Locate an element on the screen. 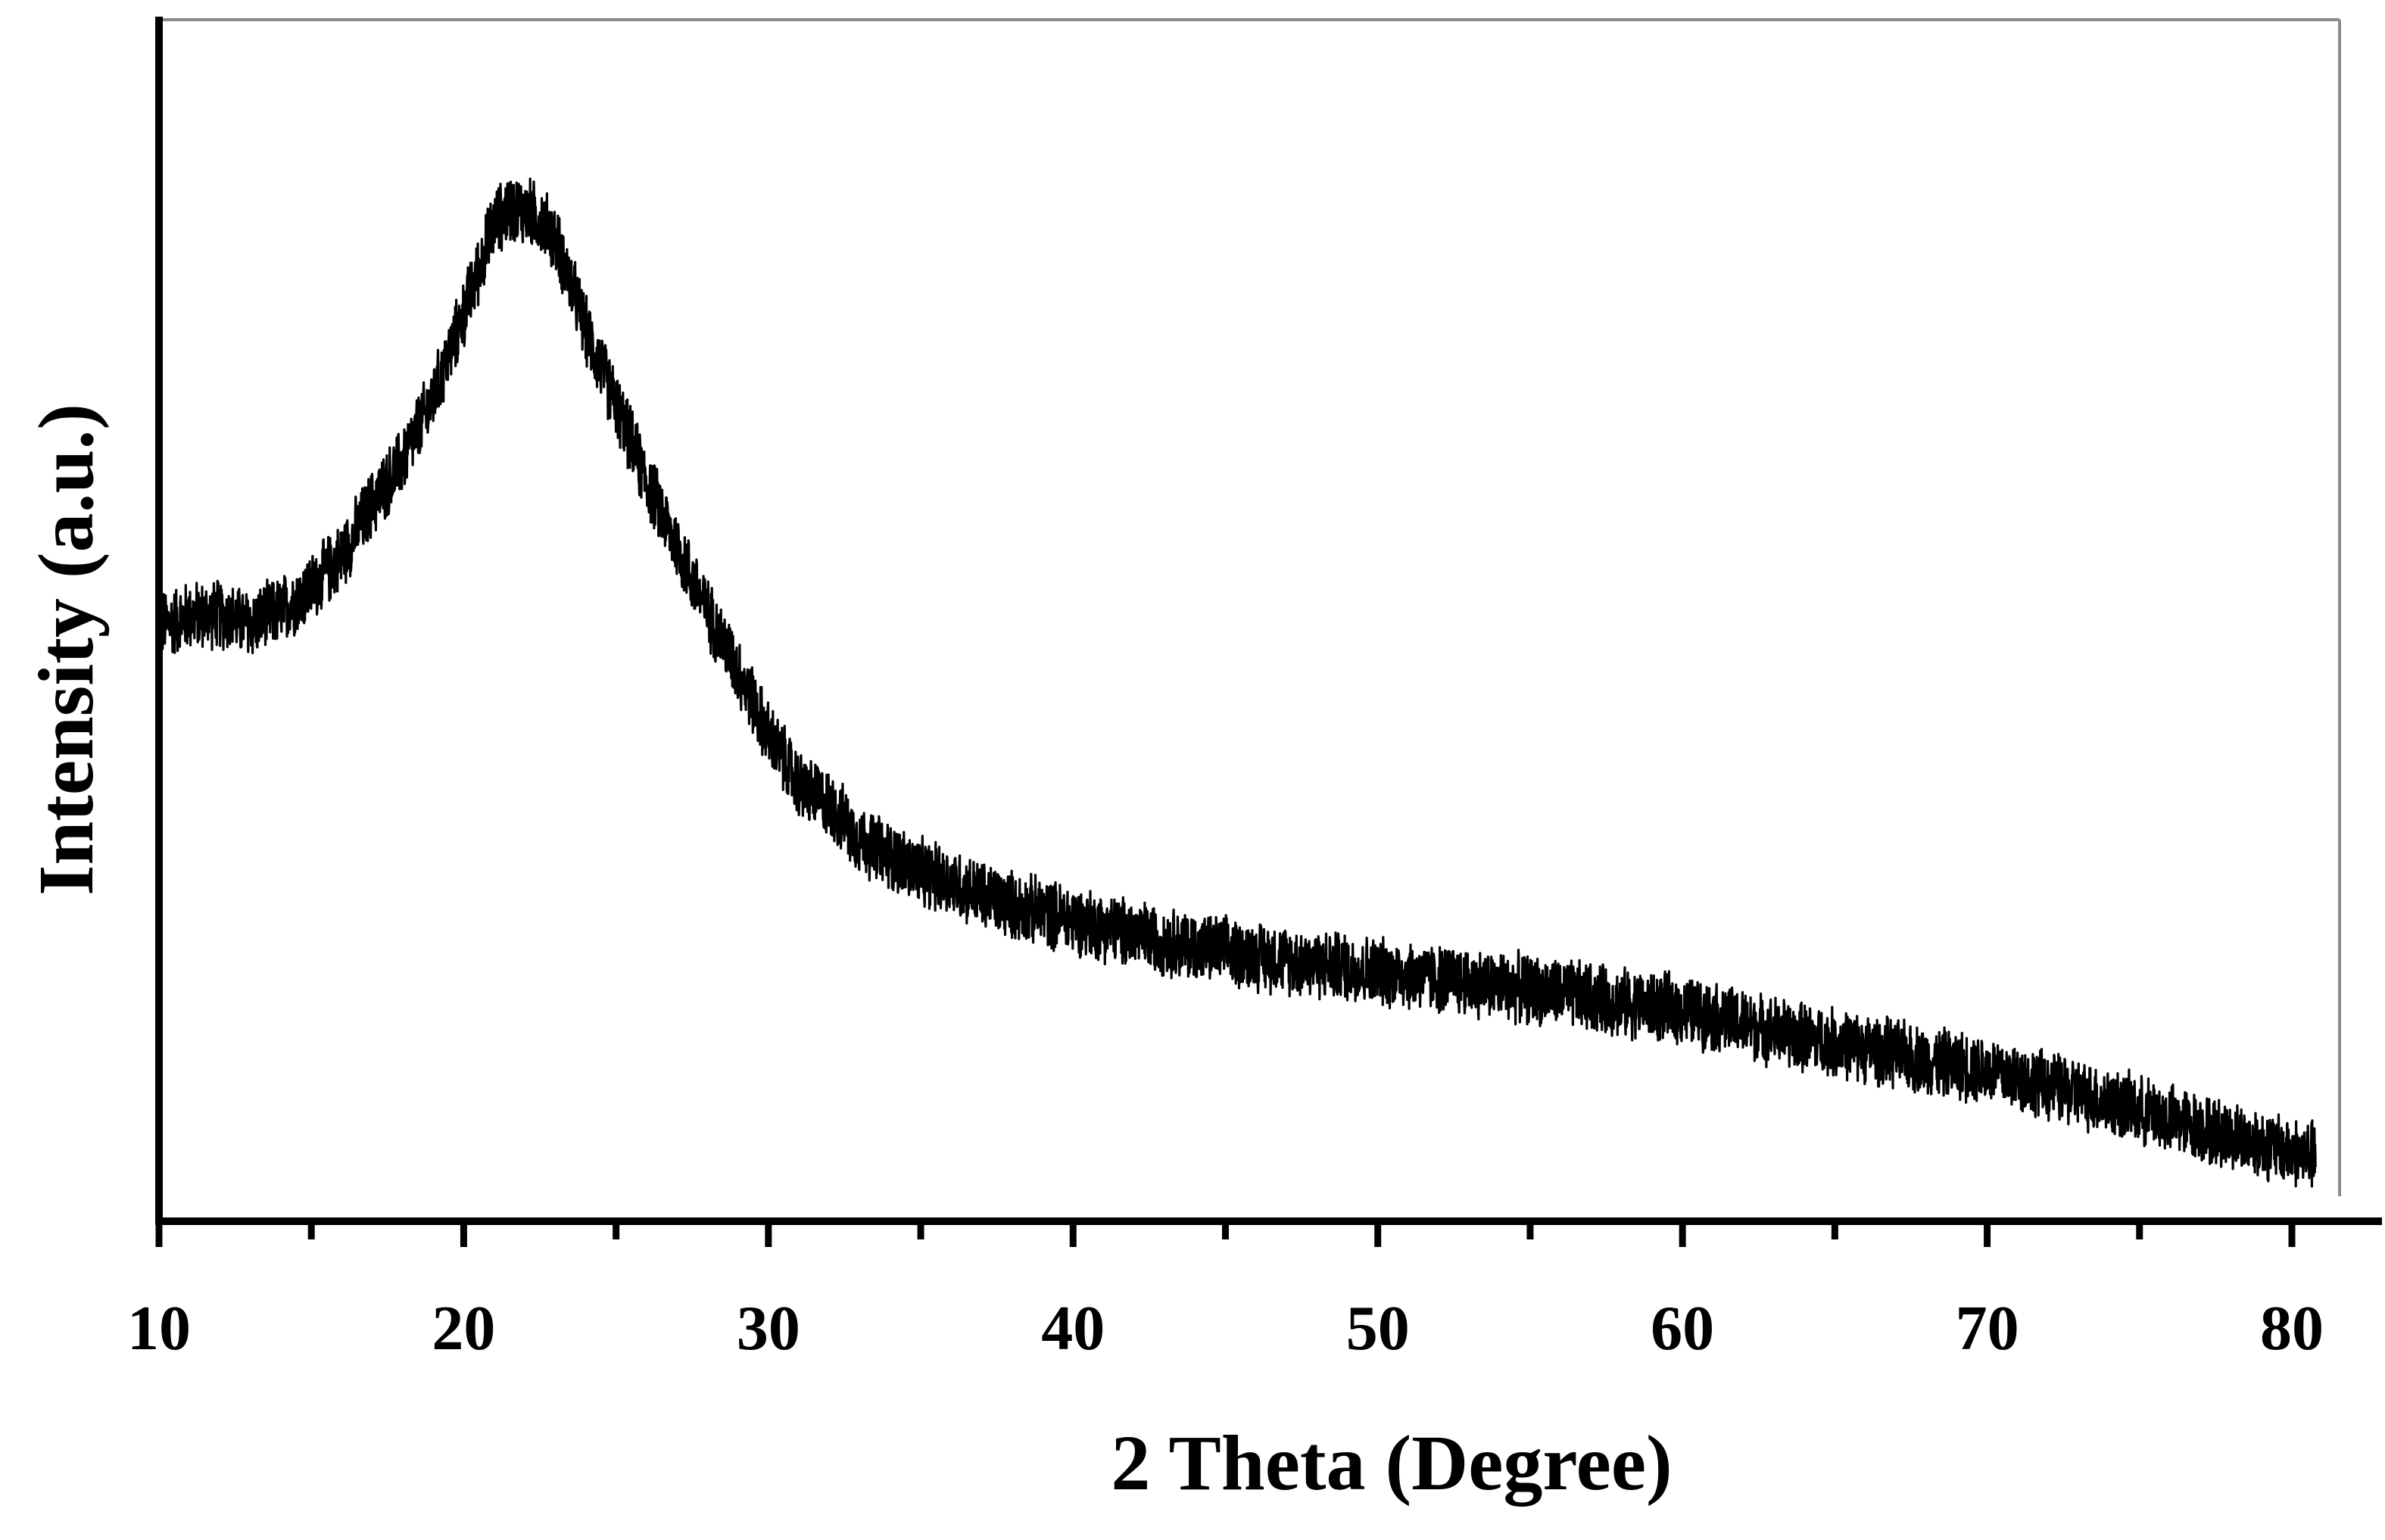  x-tick-label-4: 50 is located at coordinates (1378, 1329).